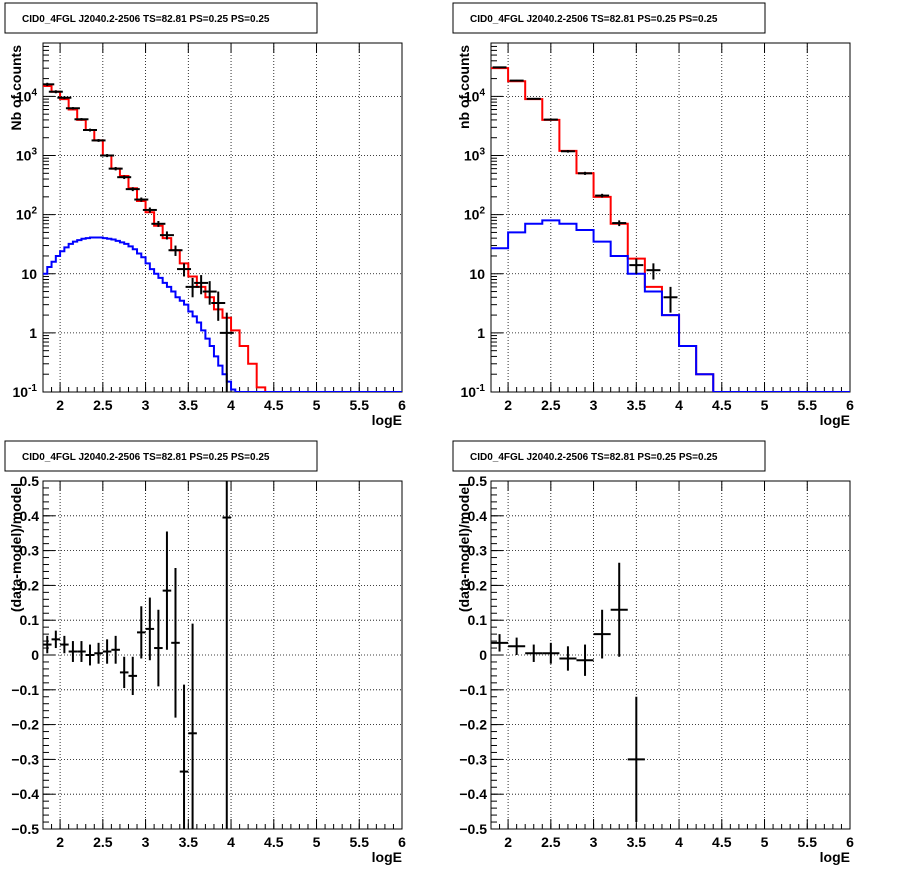 This screenshot has width=898, height=875. What do you see at coordinates (29, 274) in the screenshot?
I see `y-tick-label: 10` at bounding box center [29, 274].